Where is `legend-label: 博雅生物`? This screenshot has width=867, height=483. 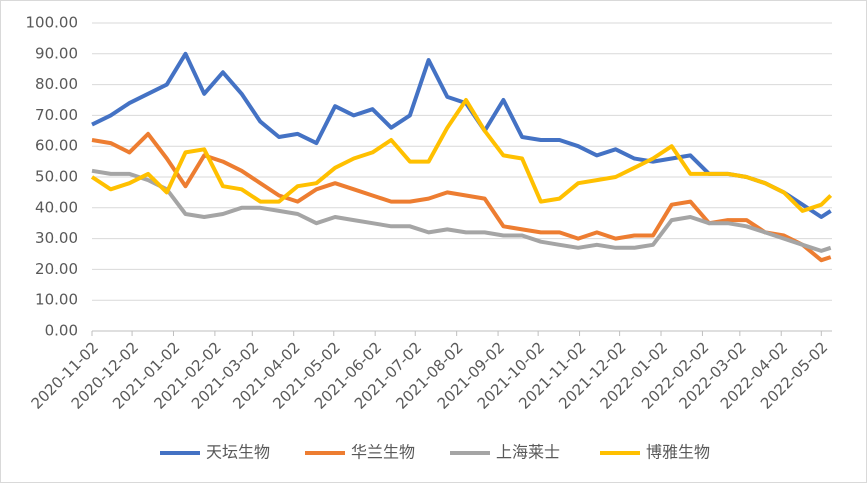
legend-label: 博雅生物 is located at coordinates (678, 452).